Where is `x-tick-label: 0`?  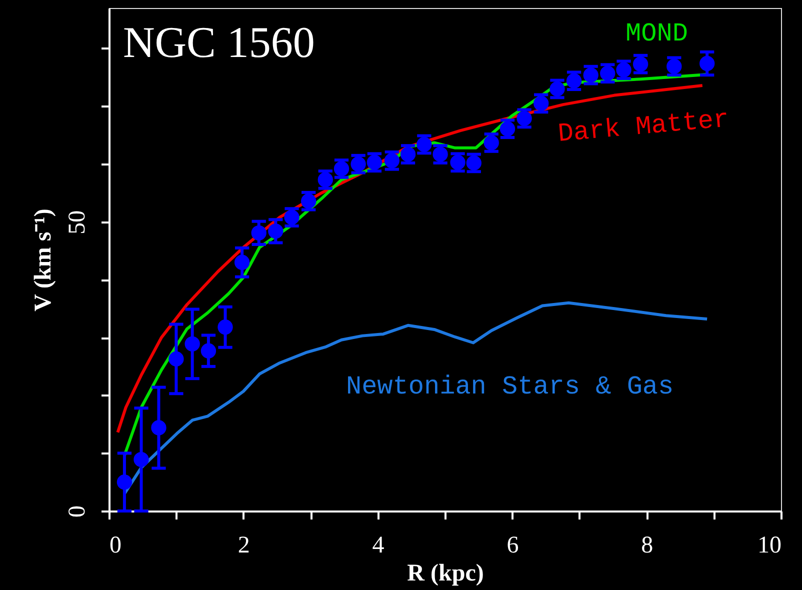
x-tick-label: 0 is located at coordinates (116, 545).